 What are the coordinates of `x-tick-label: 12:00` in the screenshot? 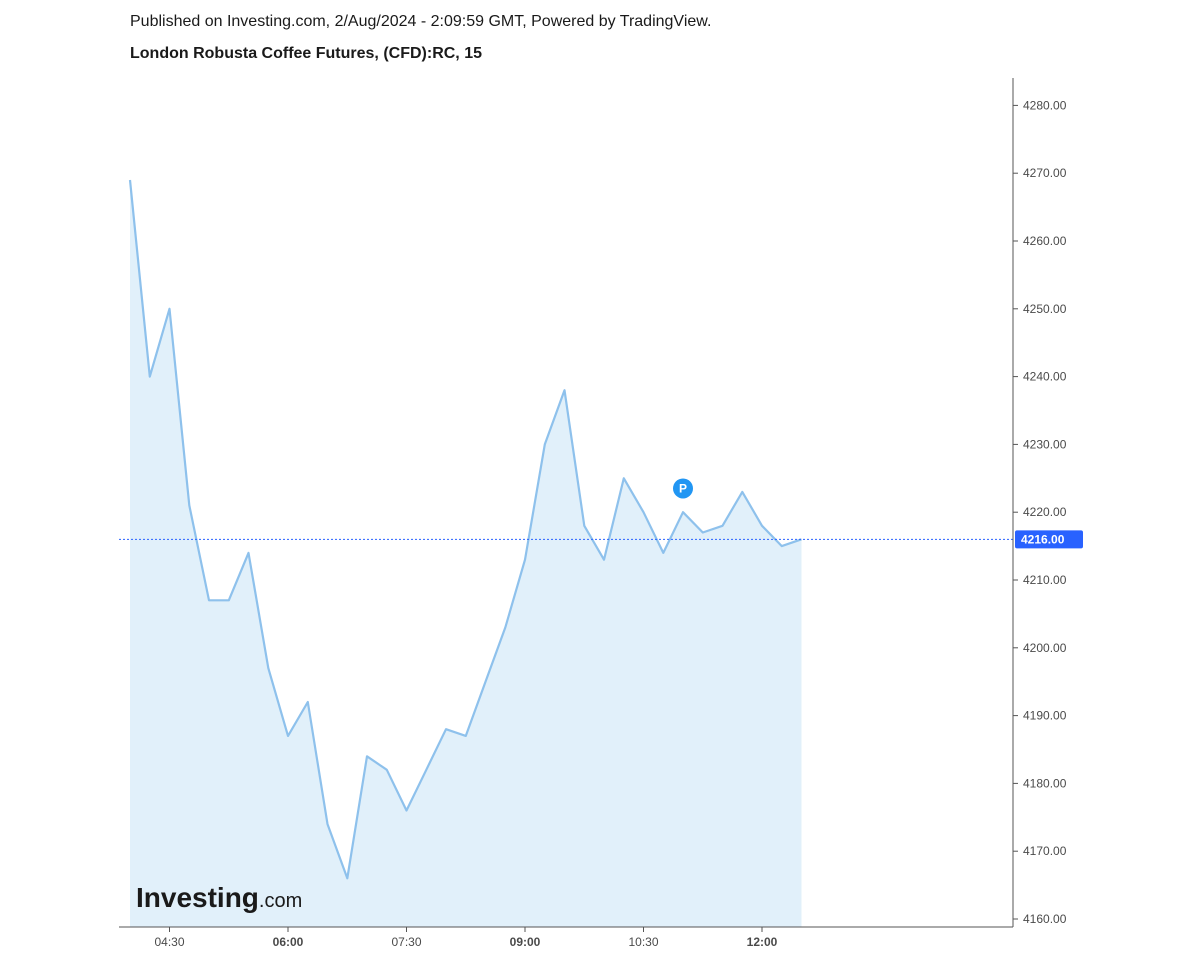 It's located at (762, 942).